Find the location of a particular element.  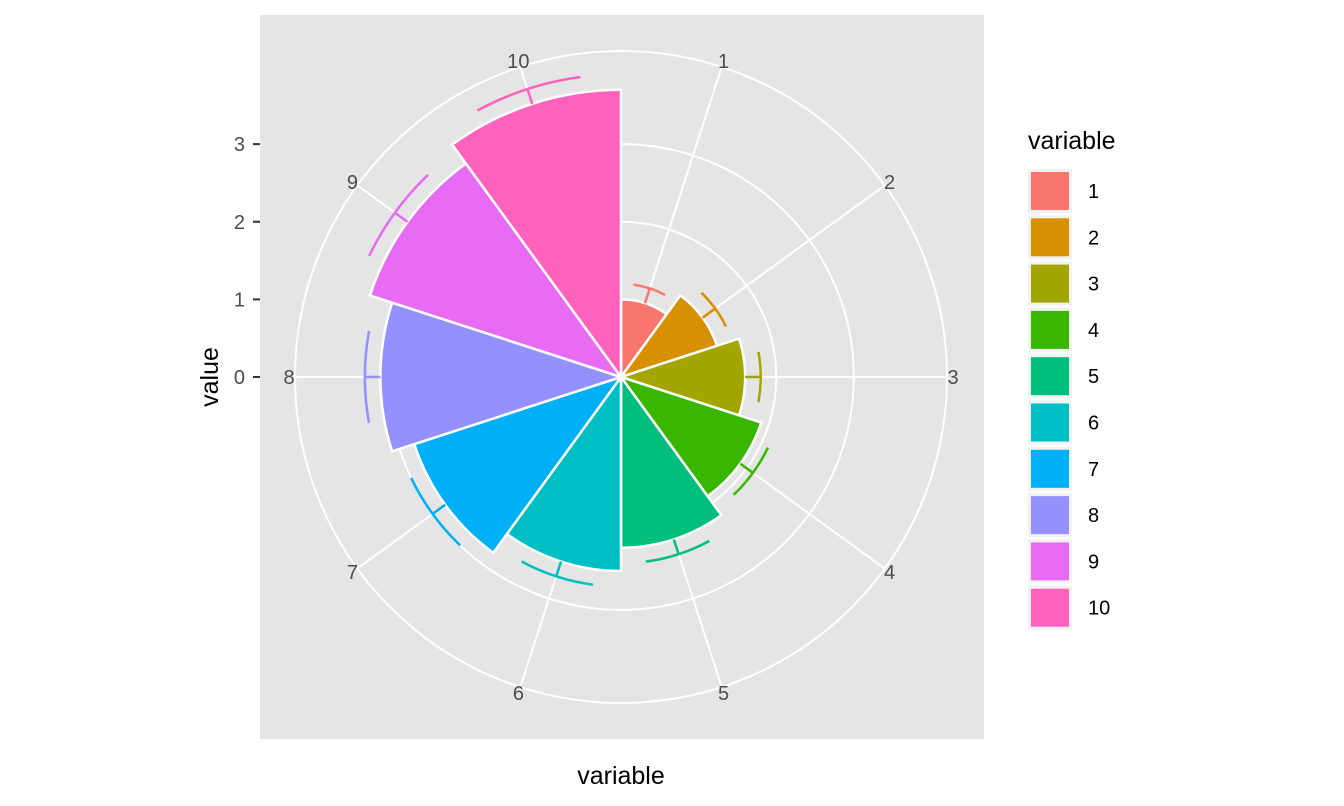

x-tick-label-9: 9 is located at coordinates (352, 183).